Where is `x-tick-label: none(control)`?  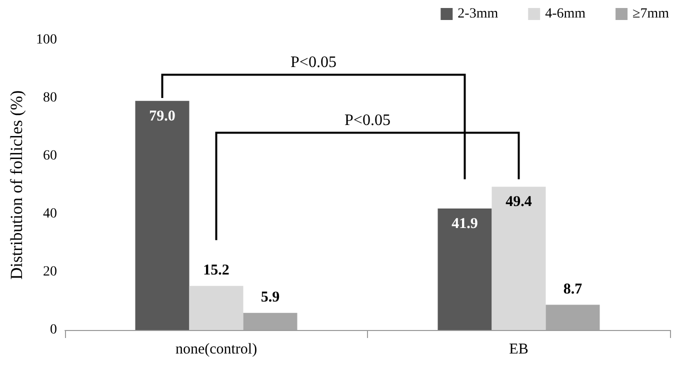 x-tick-label: none(control) is located at coordinates (216, 350).